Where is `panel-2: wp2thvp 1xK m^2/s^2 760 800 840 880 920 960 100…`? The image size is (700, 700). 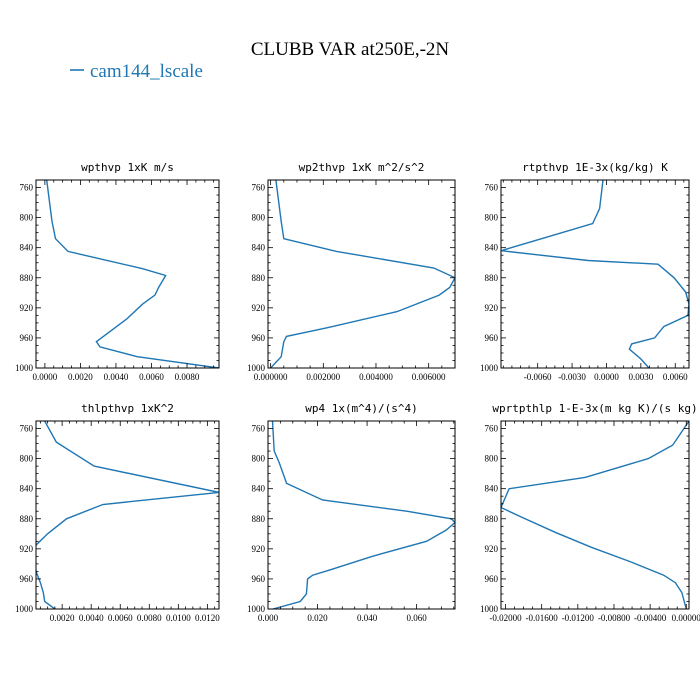
panel-2: wp2thvp 1xK m^2/s^2 760 800 840 880 920 960 100… is located at coordinates (351, 271).